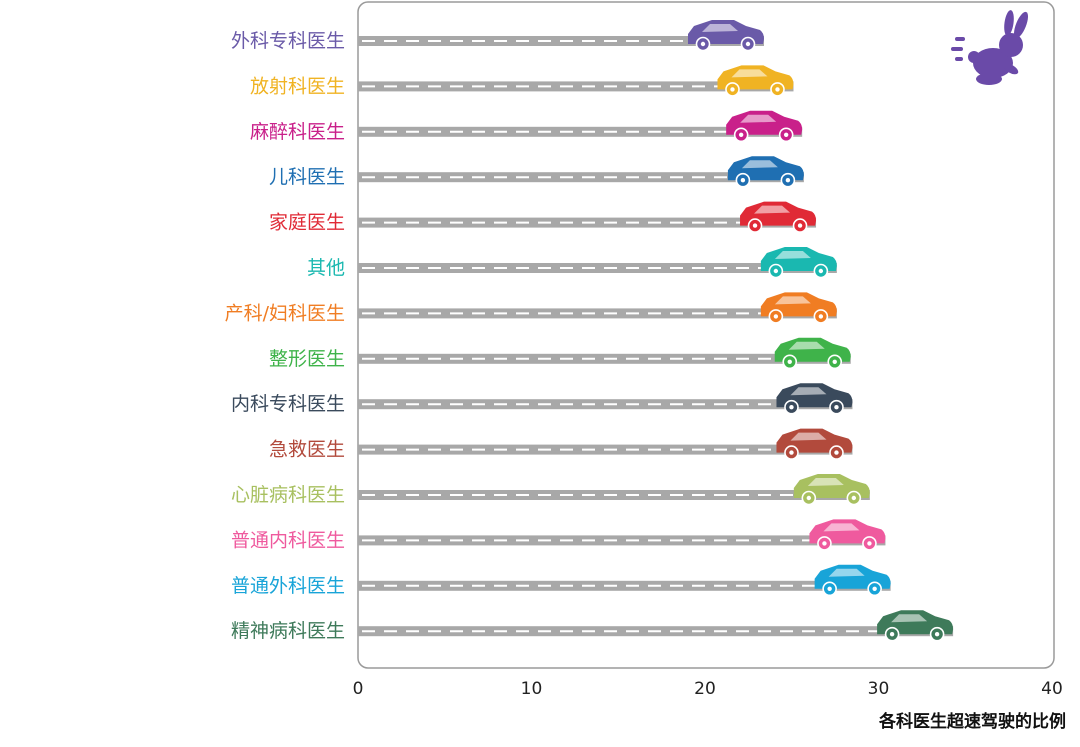 The width and height of the screenshot is (1080, 747). I want to click on category-label: 普通内科医生, so click(288, 540).